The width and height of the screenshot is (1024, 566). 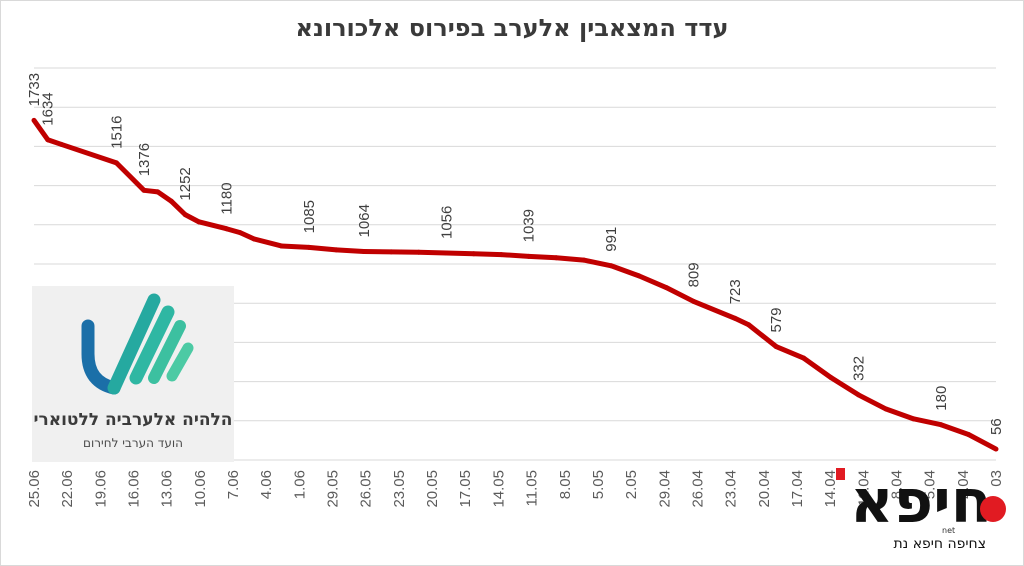 What do you see at coordinates (34, 89) in the screenshot?
I see `data-label: 1733` at bounding box center [34, 89].